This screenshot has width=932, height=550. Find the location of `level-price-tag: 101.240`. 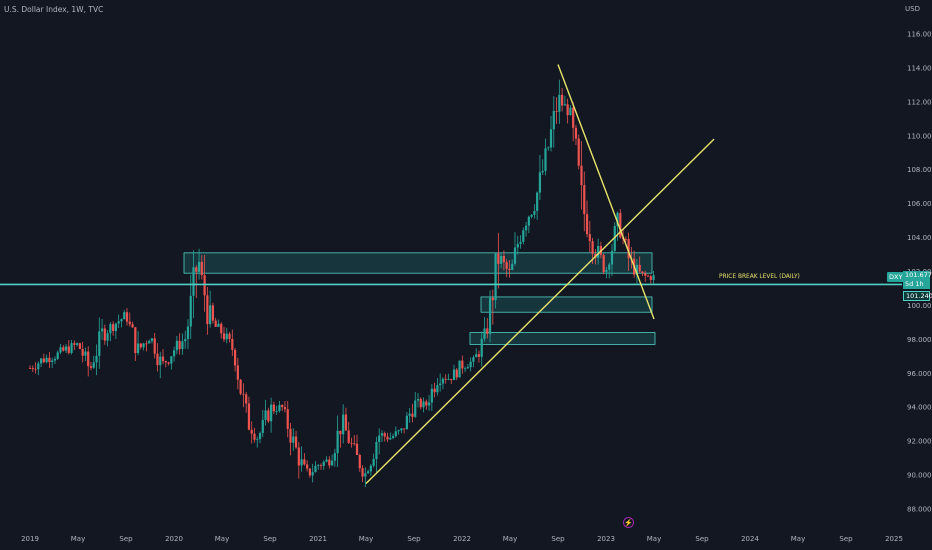

level-price-tag: 101.240 is located at coordinates (917, 296).